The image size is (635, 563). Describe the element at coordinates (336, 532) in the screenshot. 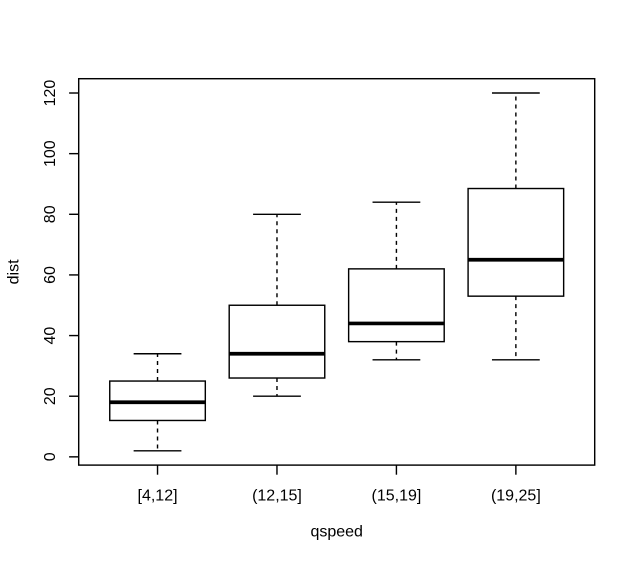

I see `svg-text: qspeed` at that location.